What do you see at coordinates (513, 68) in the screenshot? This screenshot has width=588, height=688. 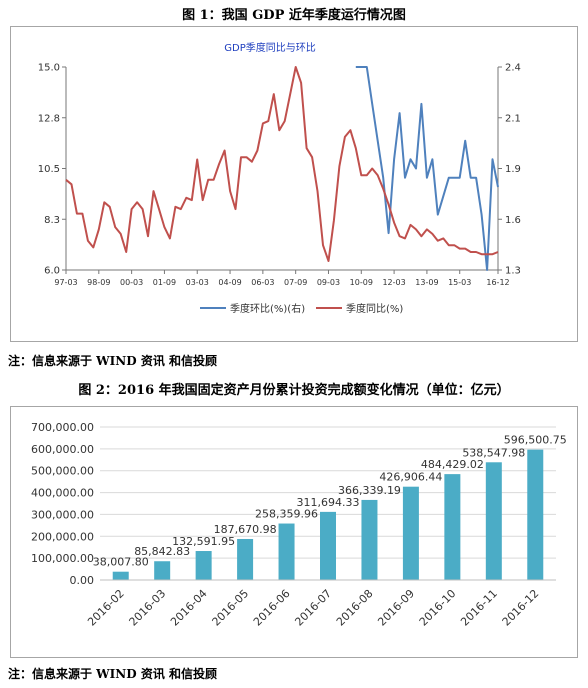 I see `y-right-tick-label: 2.4` at bounding box center [513, 68].